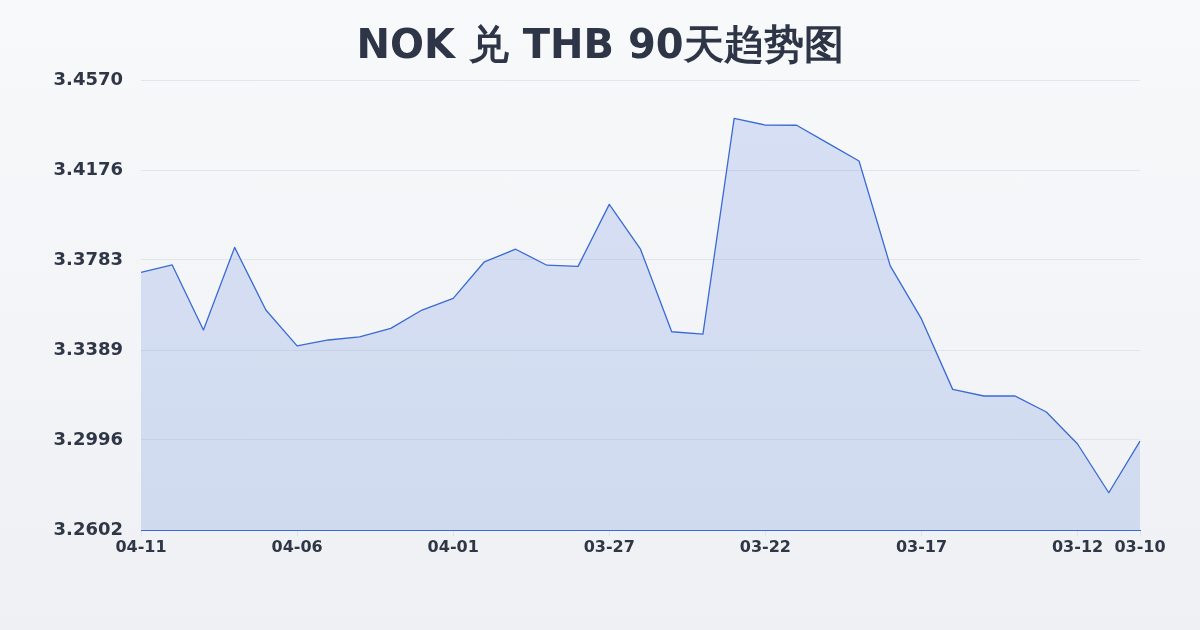 This screenshot has width=1200, height=630. I want to click on x-tick-label: 04-01, so click(453, 546).